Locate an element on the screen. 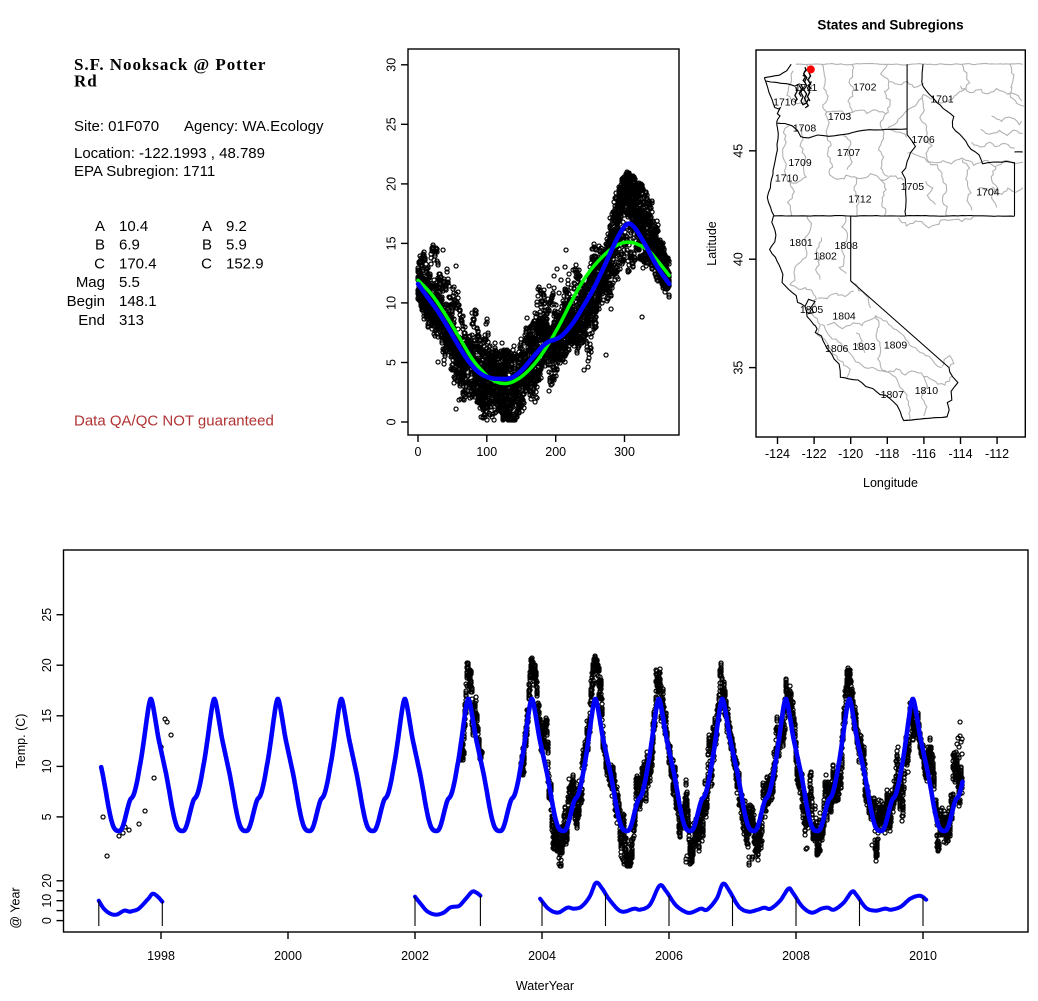 This screenshot has height=1001, width=1038. svg-text: 1806 is located at coordinates (837, 349).